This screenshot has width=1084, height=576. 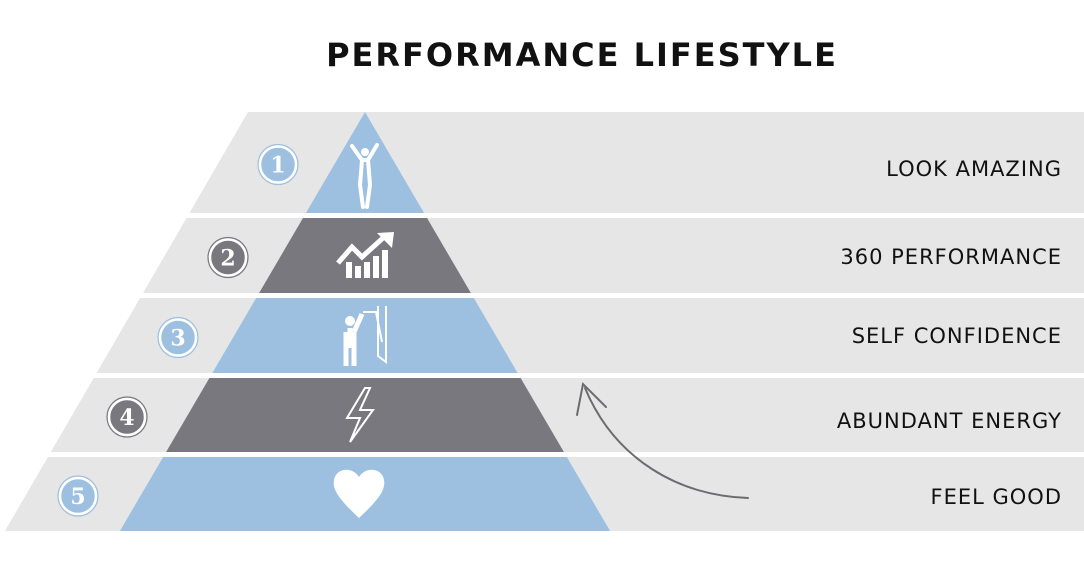 What do you see at coordinates (996, 497) in the screenshot?
I see `level-5-label: FEEL GOOD` at bounding box center [996, 497].